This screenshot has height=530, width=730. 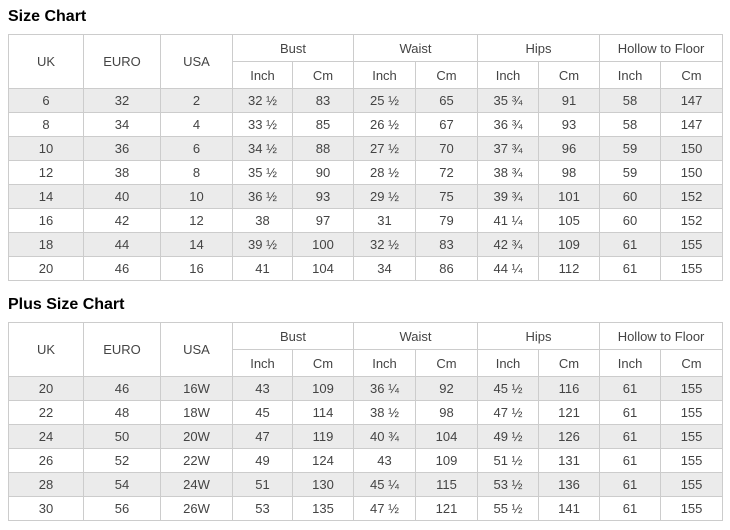 What do you see at coordinates (122, 196) in the screenshot?
I see `table-cell: 40` at bounding box center [122, 196].